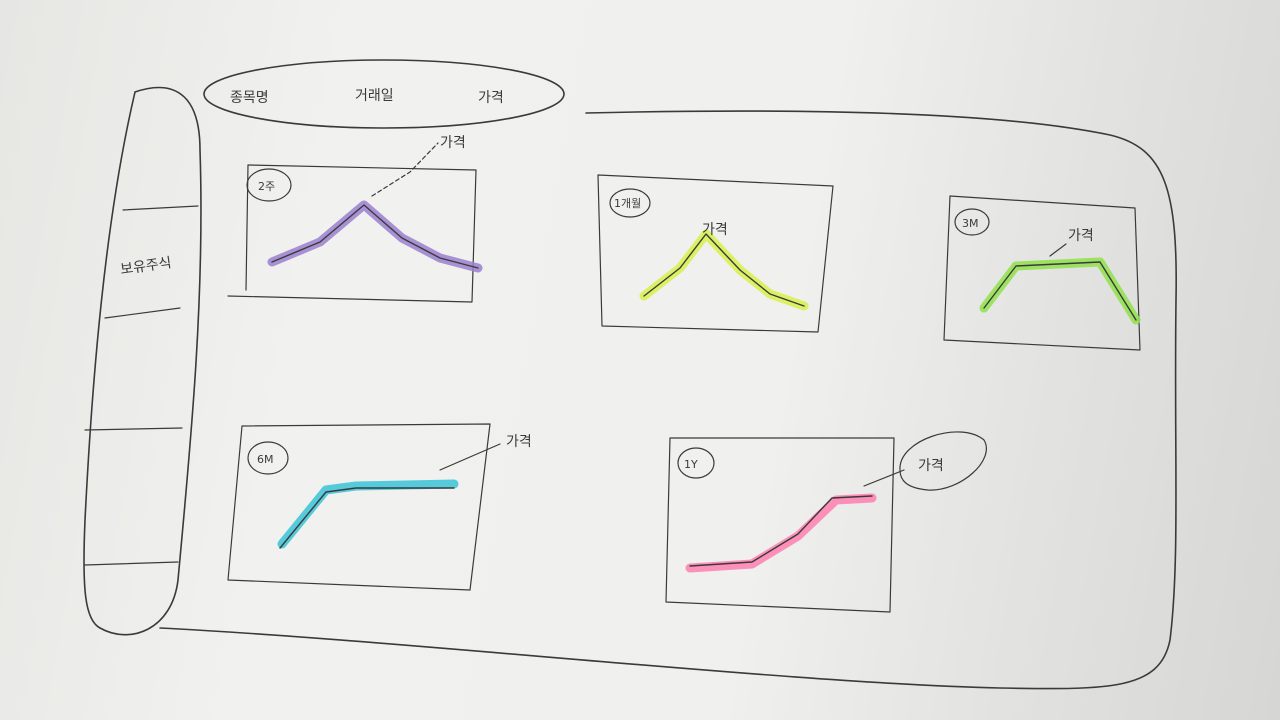  What do you see at coordinates (247, 227) in the screenshot?
I see `chart-frame-left-edge` at bounding box center [247, 227].